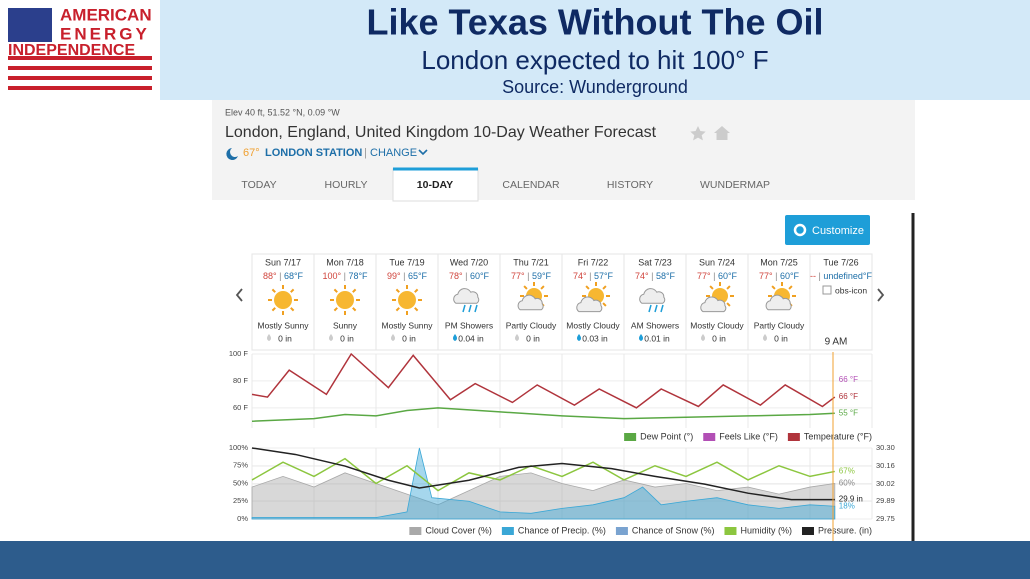 The width and height of the screenshot is (1030, 579). I want to click on tick-label: 29.89, so click(885, 500).